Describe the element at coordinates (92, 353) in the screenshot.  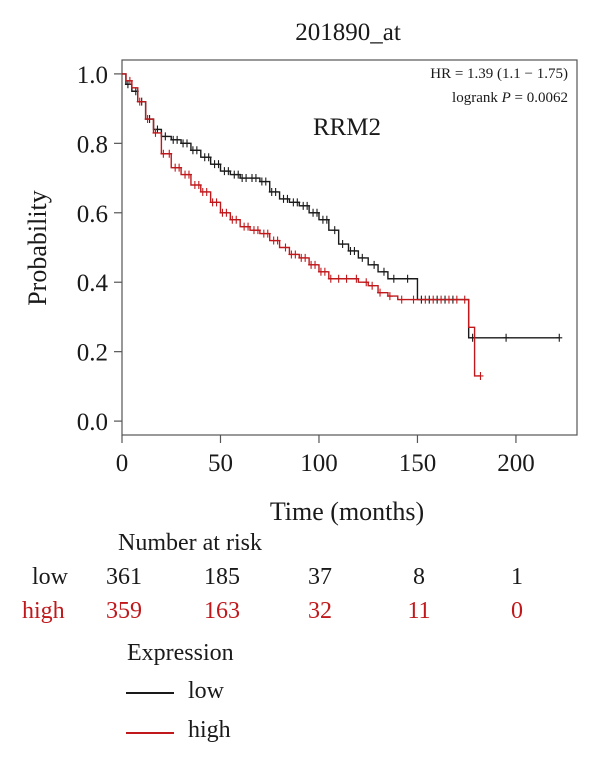
I see `y-tick-label: 0.2` at that location.